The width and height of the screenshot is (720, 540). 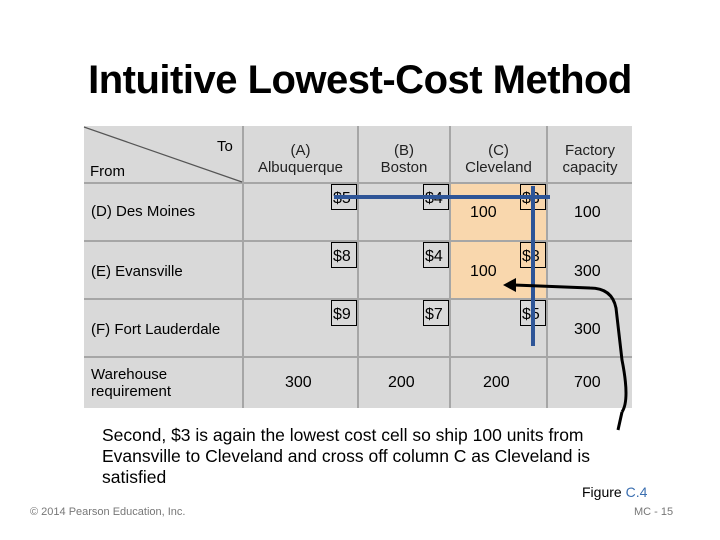 I want to click on row-label-fort-lauderdale, so click(x=163, y=328).